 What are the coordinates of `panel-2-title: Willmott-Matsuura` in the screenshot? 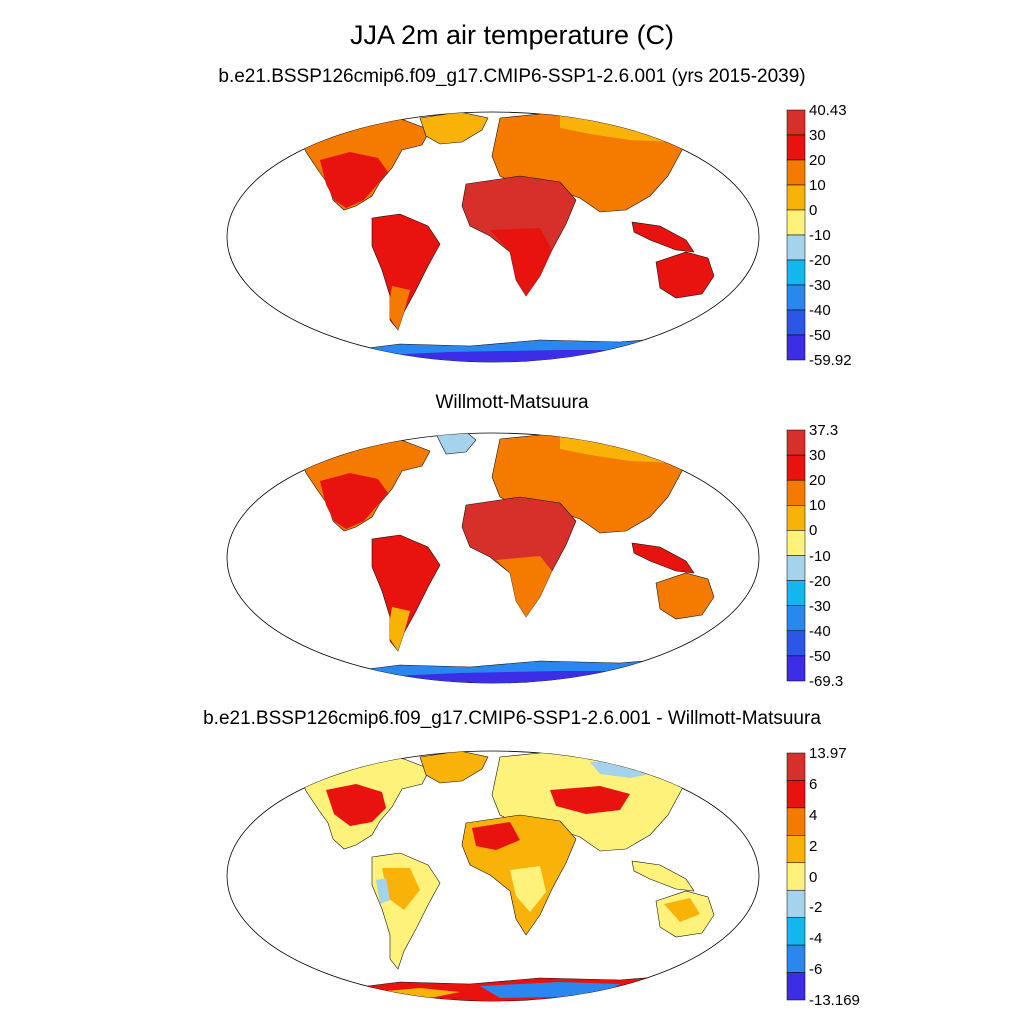 It's located at (512, 402).